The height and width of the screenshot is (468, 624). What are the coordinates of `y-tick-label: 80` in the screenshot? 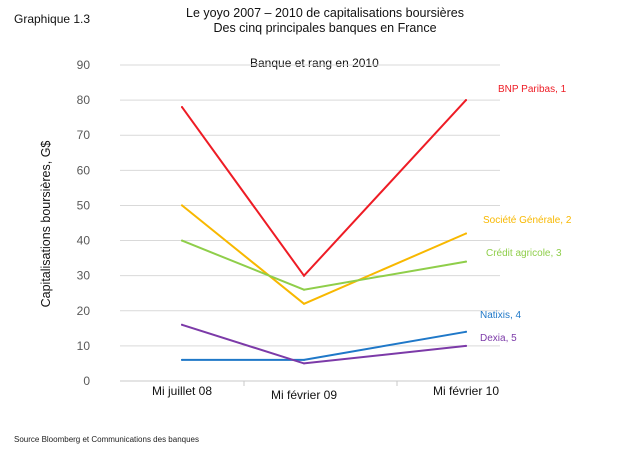 It's located at (84, 100).